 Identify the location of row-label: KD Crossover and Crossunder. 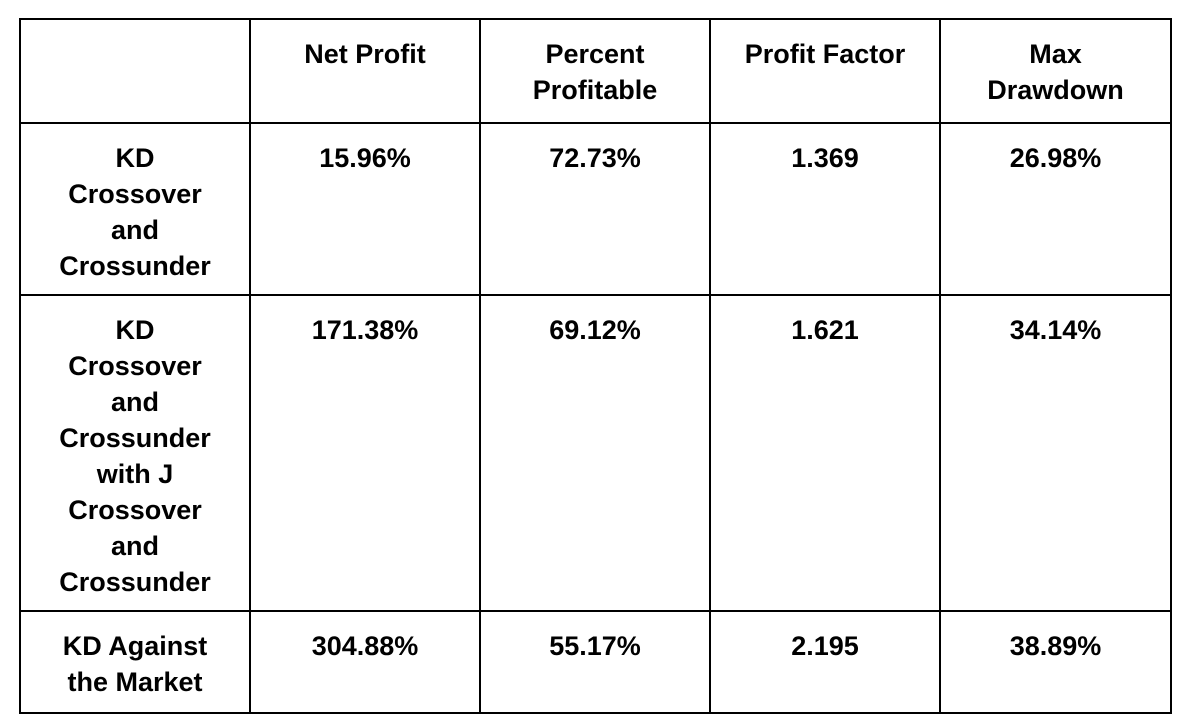
(135, 212).